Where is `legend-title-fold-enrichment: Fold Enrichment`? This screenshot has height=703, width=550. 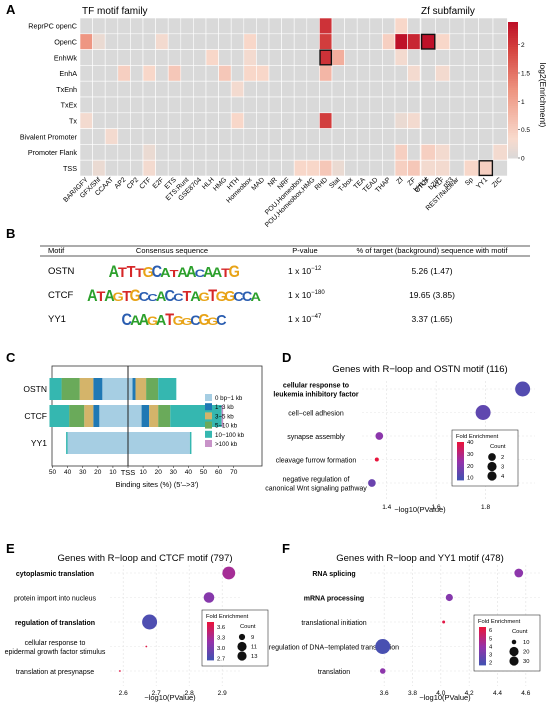
legend-title-fold-enrichment: Fold Enrichment is located at coordinates (499, 622).